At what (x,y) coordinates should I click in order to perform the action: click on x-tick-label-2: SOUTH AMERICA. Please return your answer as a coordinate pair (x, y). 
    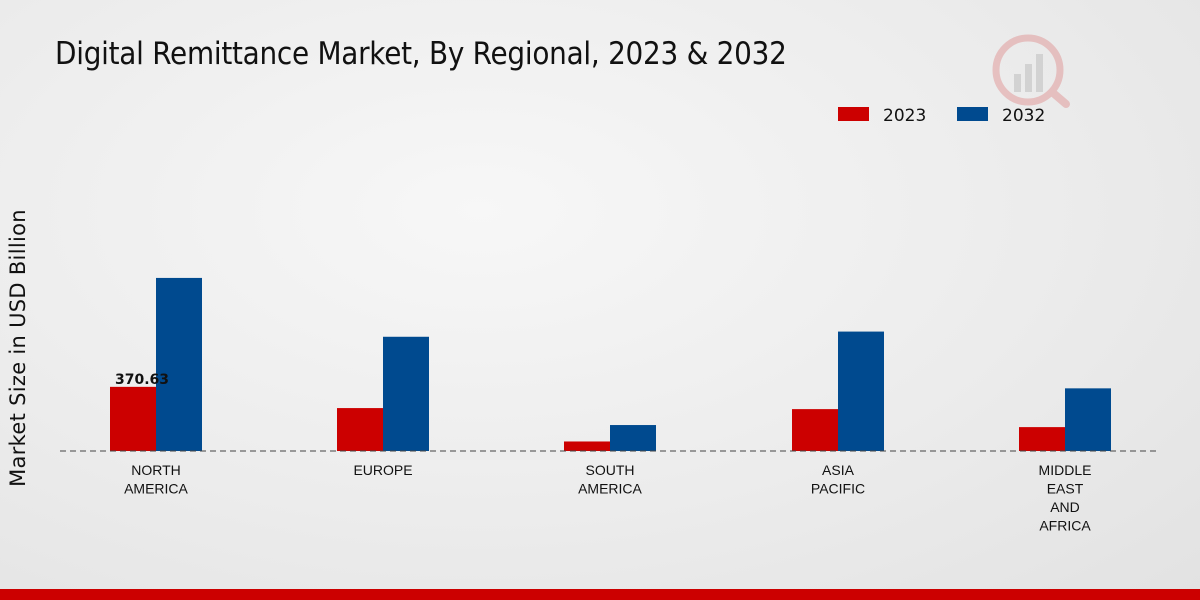
    Looking at the image, I should click on (610, 479).